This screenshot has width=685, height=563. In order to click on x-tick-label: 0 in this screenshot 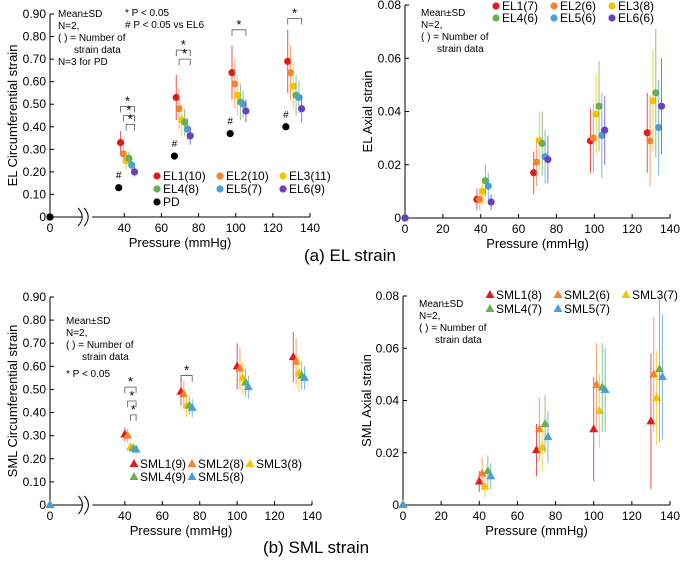, I will do `click(405, 229)`.